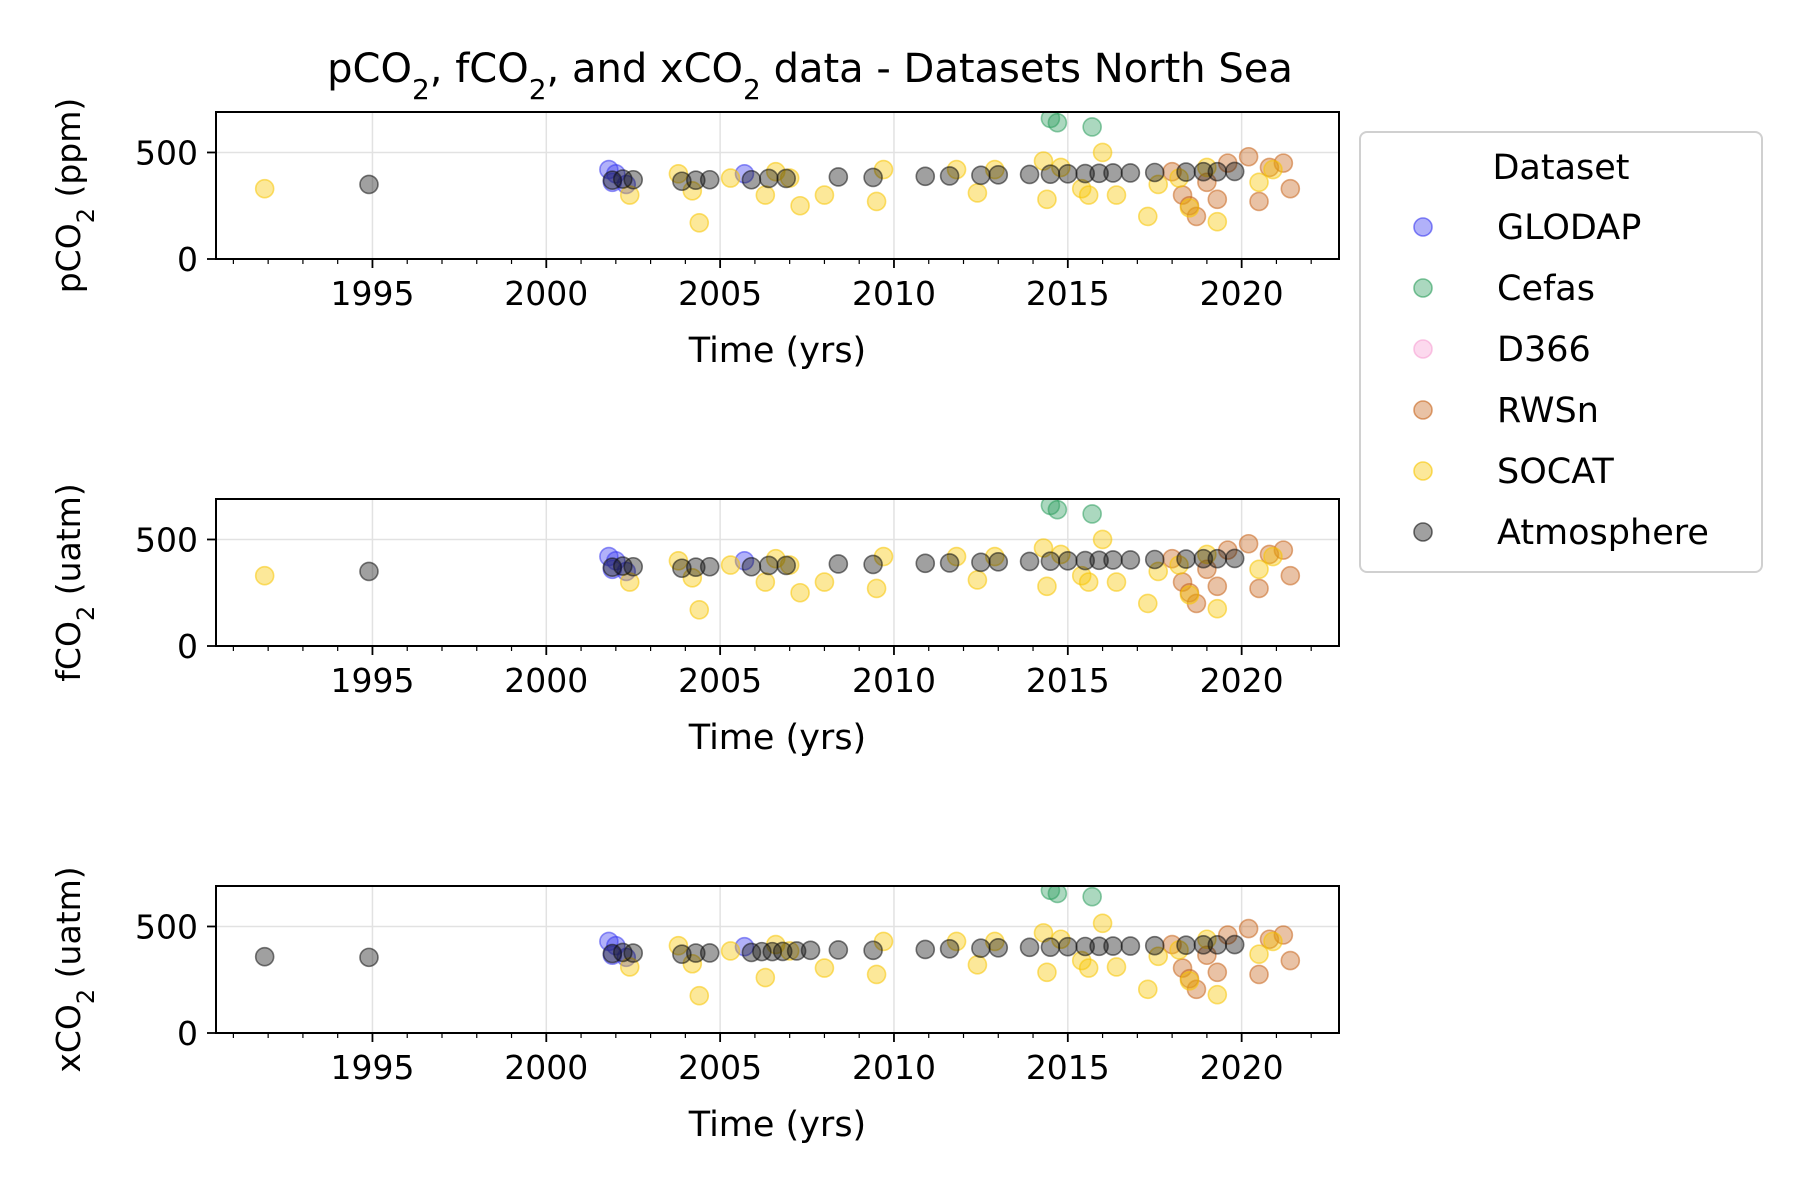  What do you see at coordinates (777, 351) in the screenshot?
I see `x-axis-label: Time (yrs)` at bounding box center [777, 351].